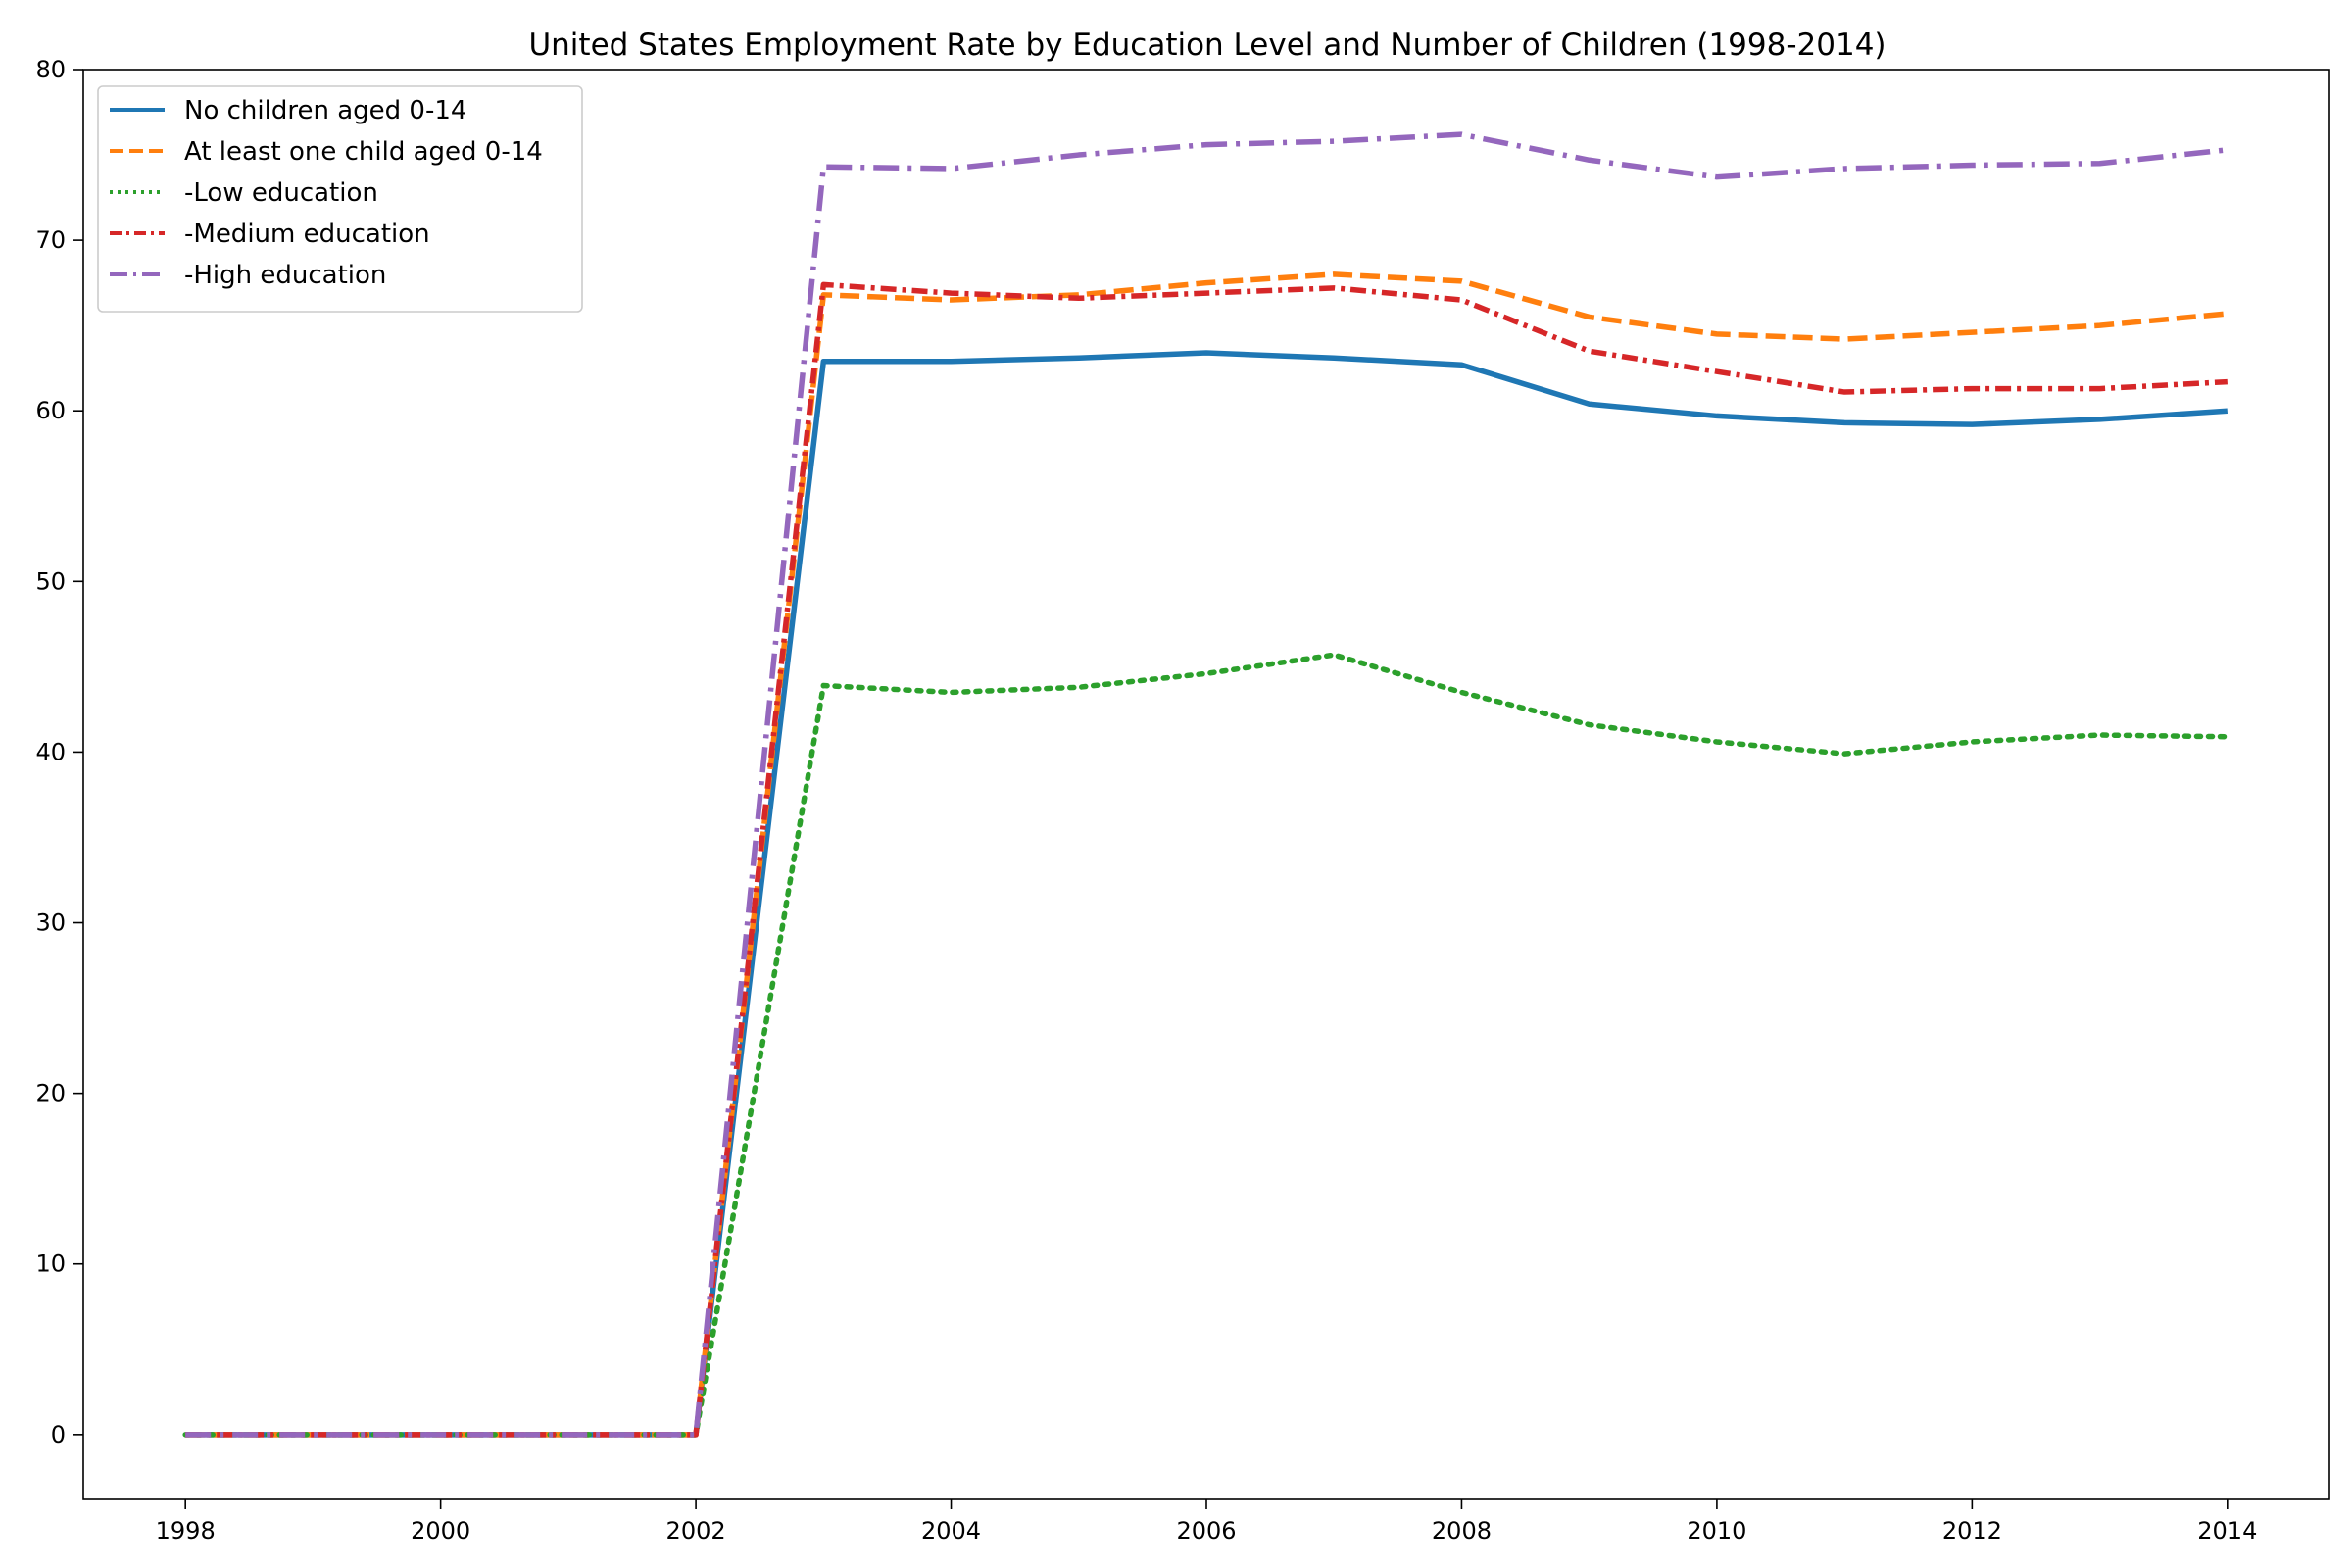  What do you see at coordinates (307, 234) in the screenshot?
I see `legend-label-4: -Medium education` at bounding box center [307, 234].